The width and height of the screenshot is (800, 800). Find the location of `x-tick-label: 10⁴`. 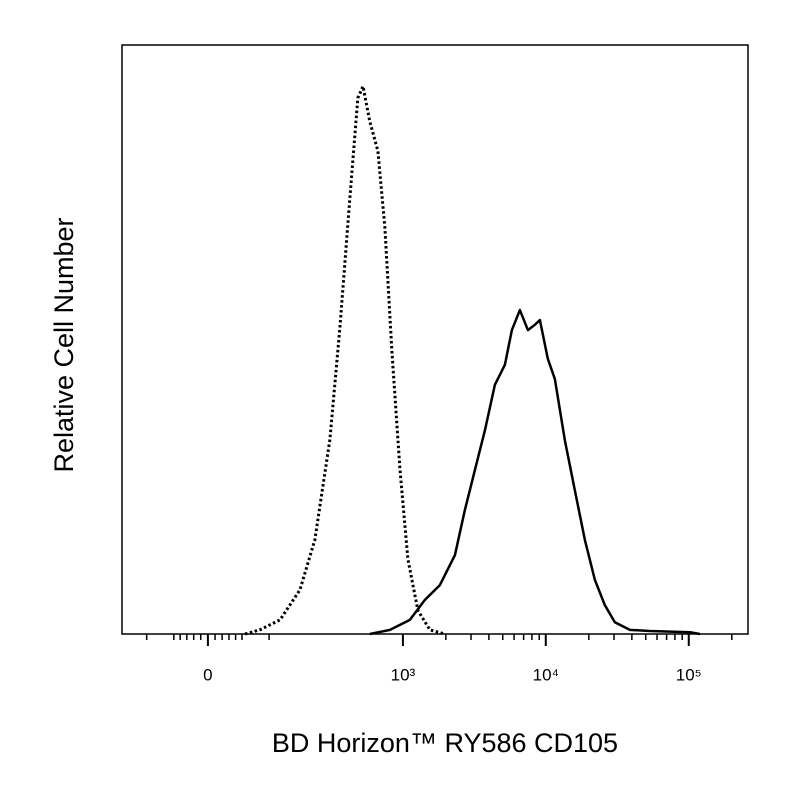

x-tick-label: 10⁴ is located at coordinates (546, 674).